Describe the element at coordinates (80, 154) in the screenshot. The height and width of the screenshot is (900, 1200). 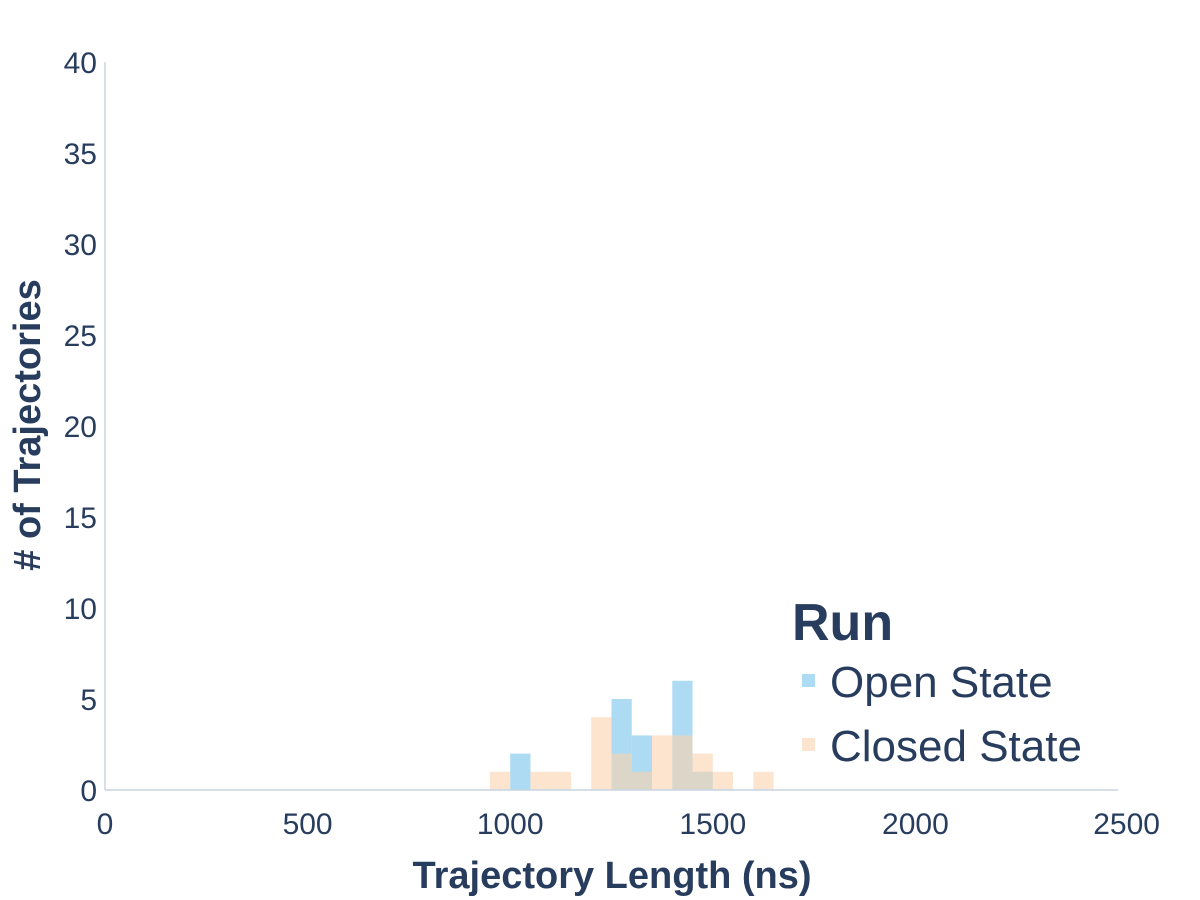
I see `y-tick-label: 35` at that location.